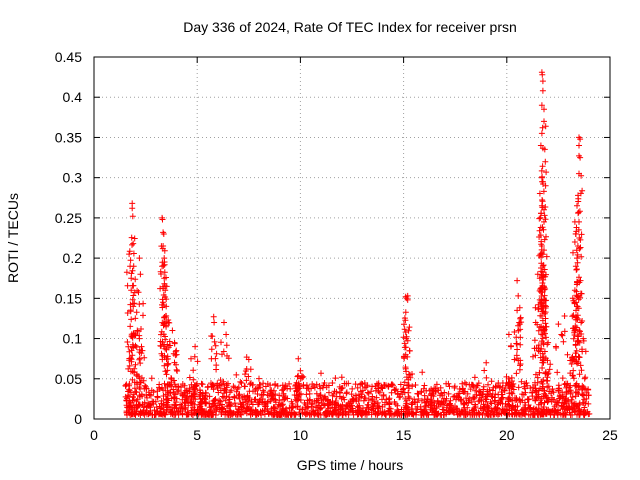  Describe the element at coordinates (68, 298) in the screenshot. I see `y-tick-label: 0.15` at that location.